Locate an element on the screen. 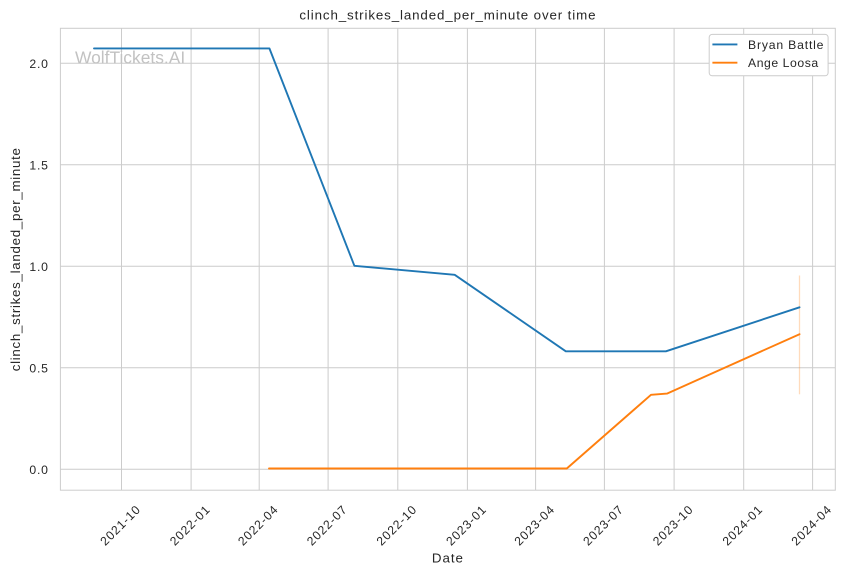 The height and width of the screenshot is (575, 844). svg-text: Date is located at coordinates (448, 558).